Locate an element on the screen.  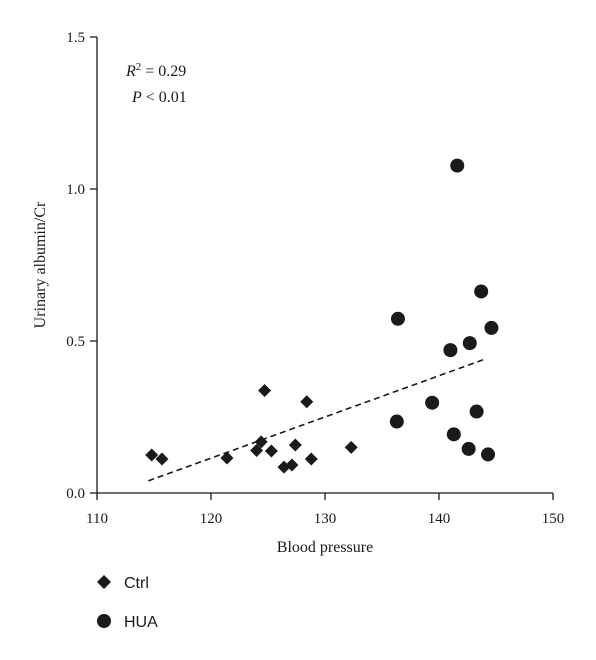
legend-ctrl-label: Ctrl is located at coordinates (136, 583).